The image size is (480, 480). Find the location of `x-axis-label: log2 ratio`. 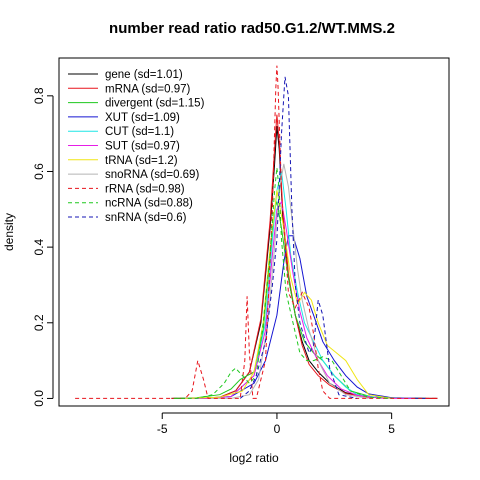

x-axis-label: log2 ratio is located at coordinates (254, 458).